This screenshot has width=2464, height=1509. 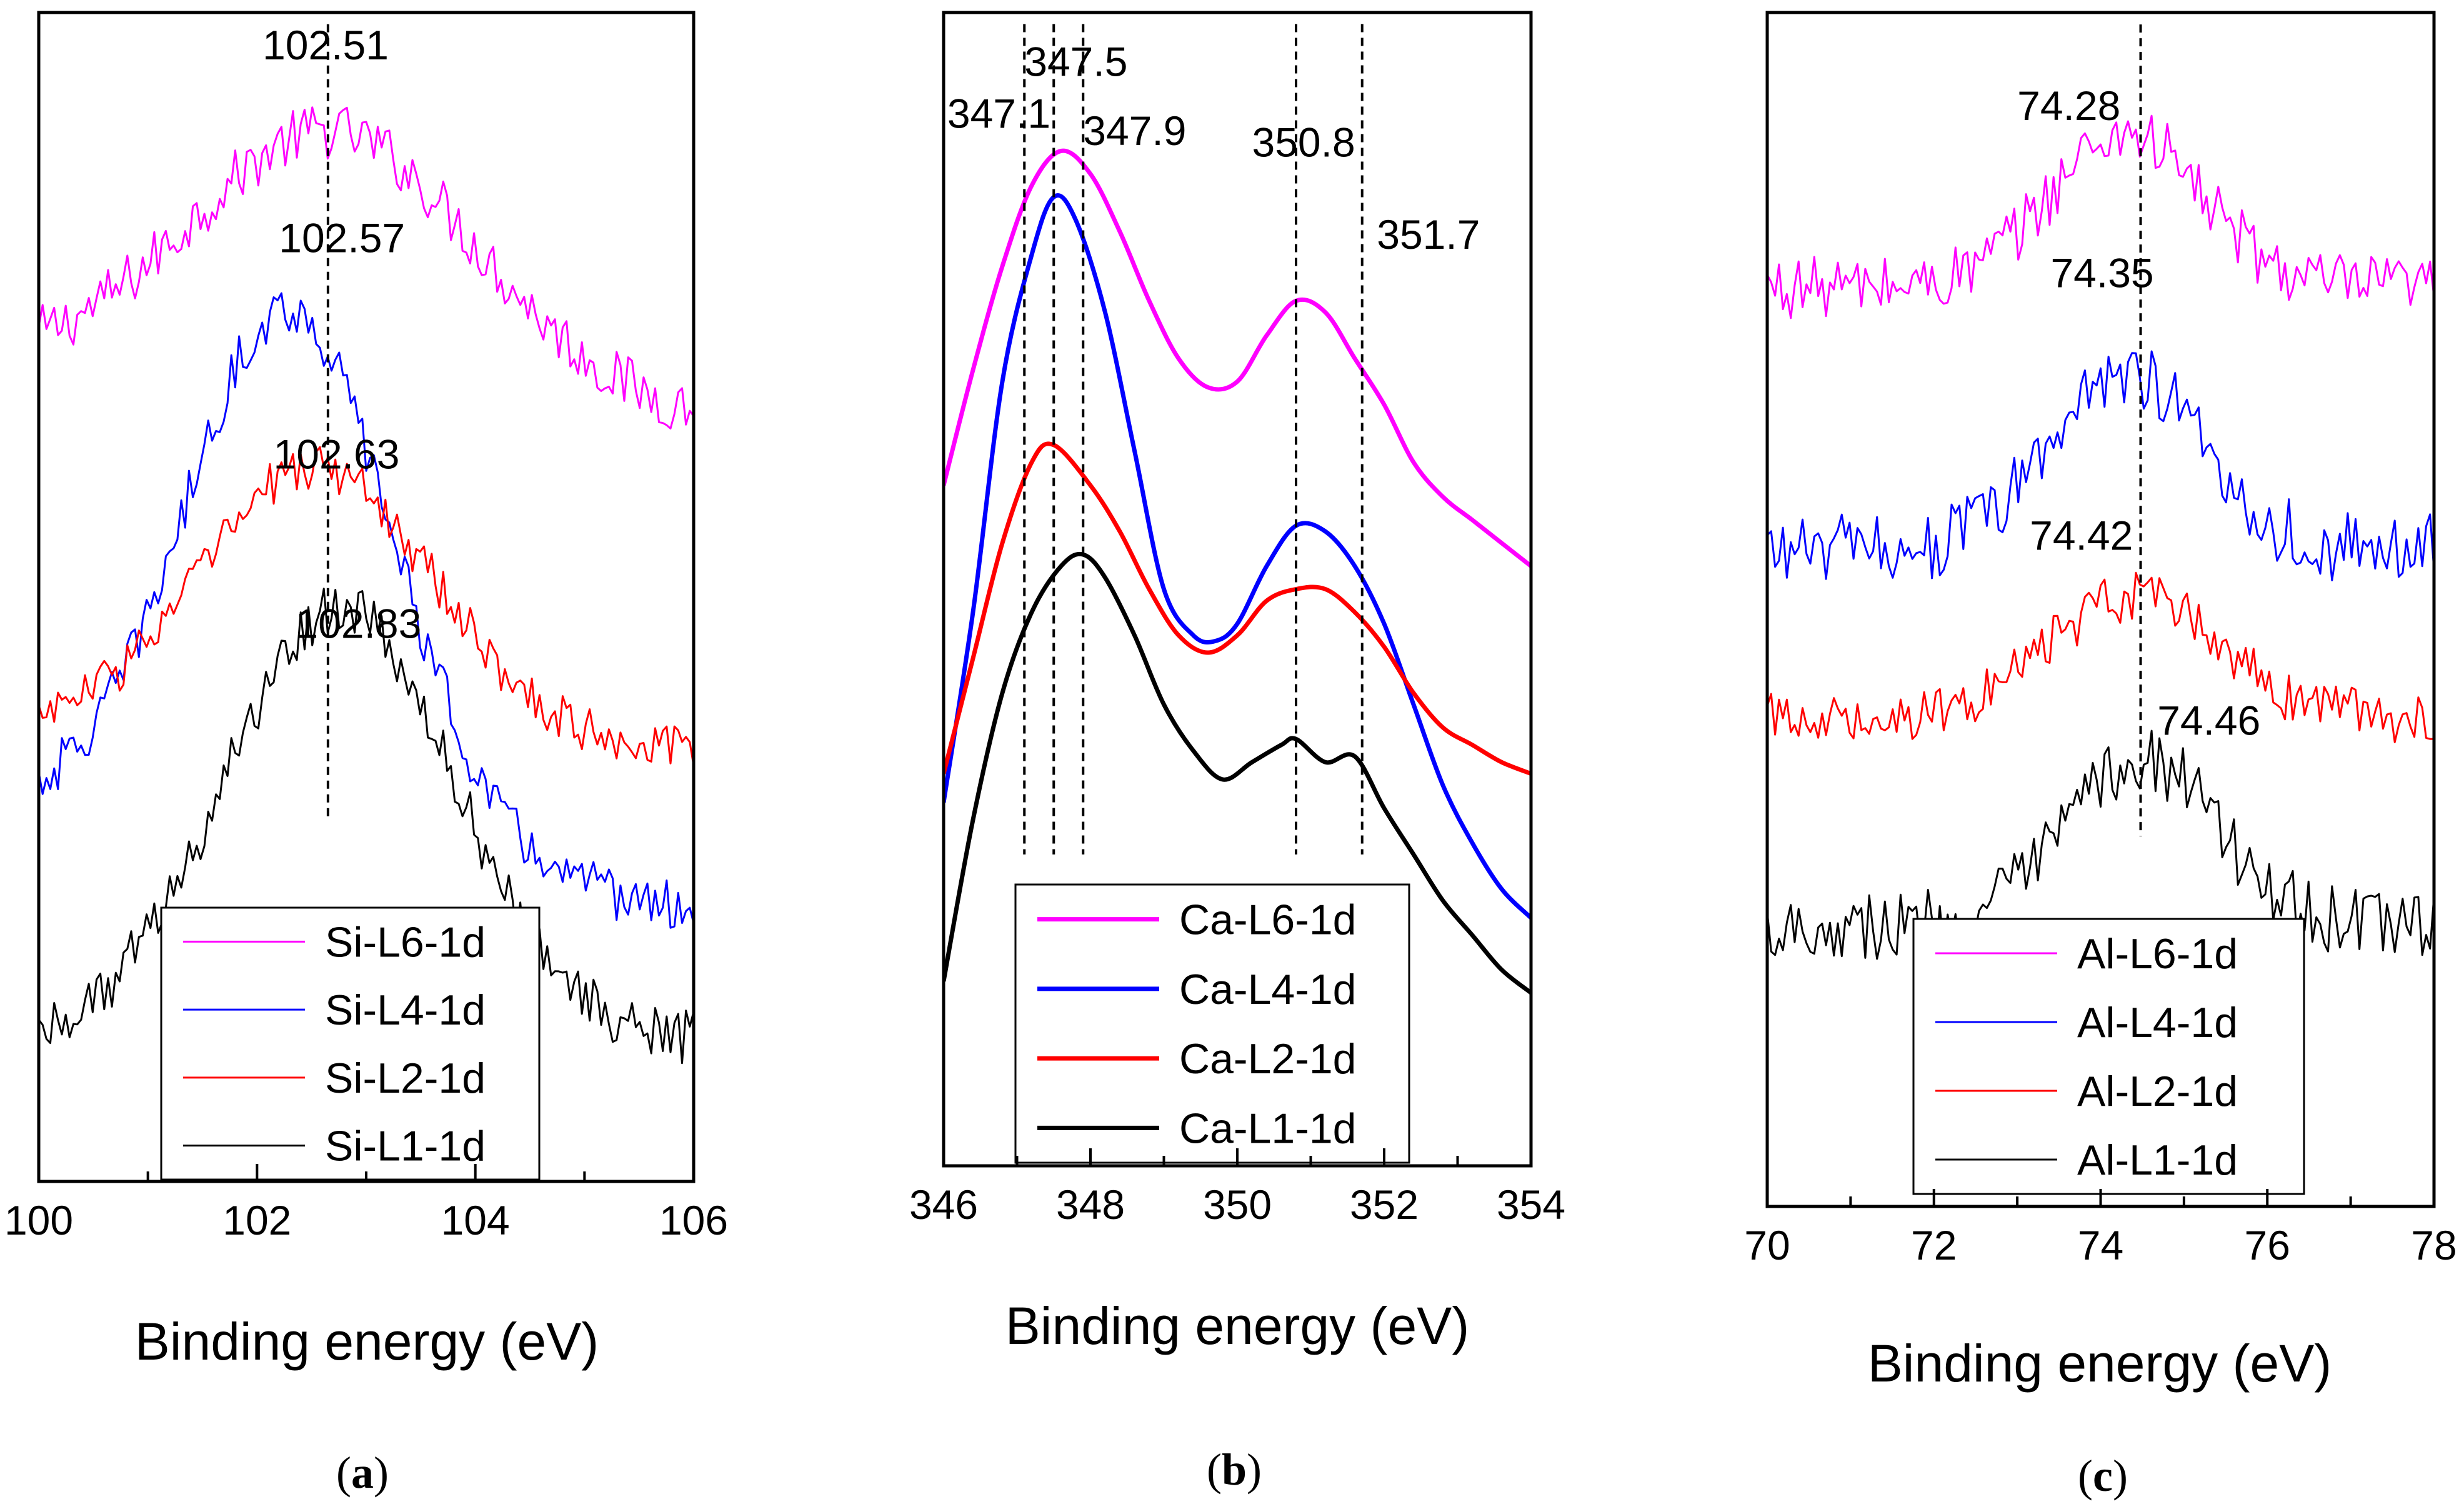 I want to click on series-line-Al-L2-1d, so click(x=2100, y=657).